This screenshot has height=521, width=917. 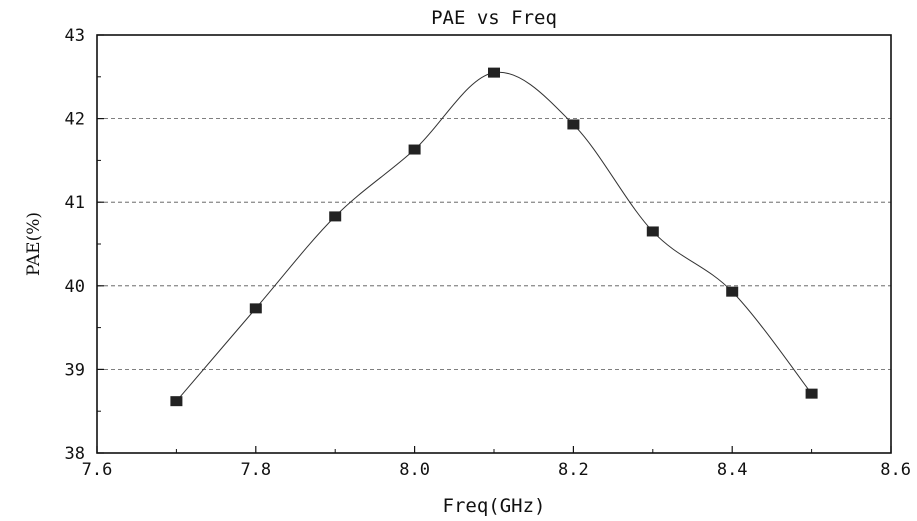 I want to click on y-tick-label: 42, so click(x=75, y=120).